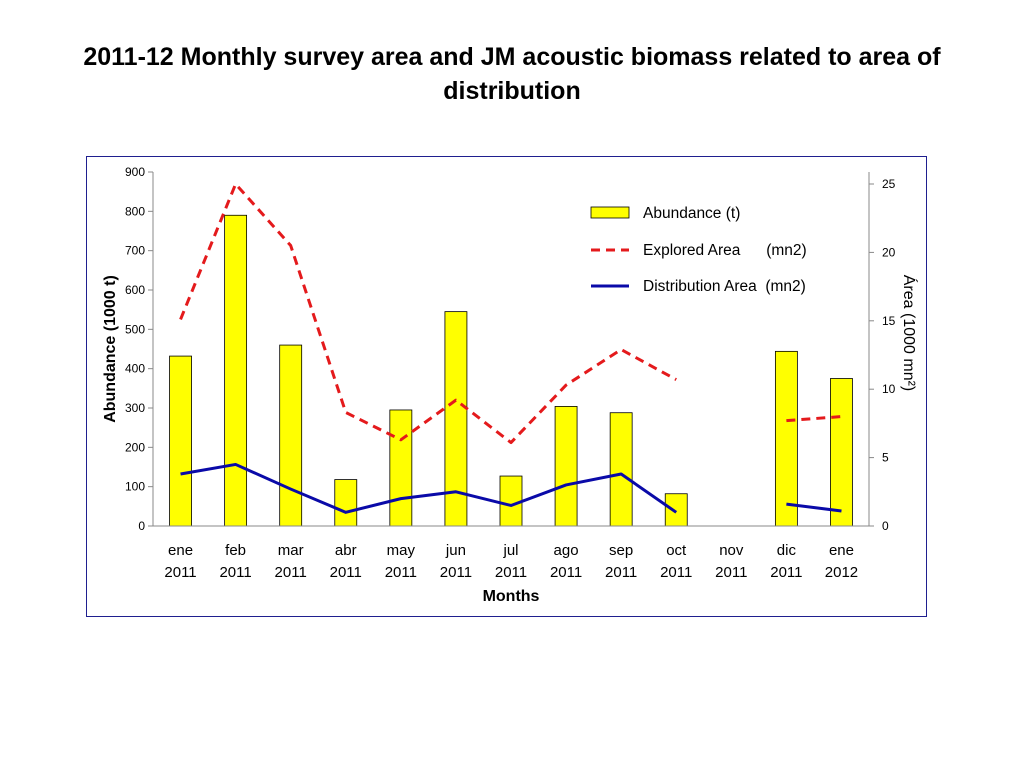 This screenshot has width=1024, height=768. Describe the element at coordinates (731, 550) in the screenshot. I see `x-tick-label: nov` at that location.